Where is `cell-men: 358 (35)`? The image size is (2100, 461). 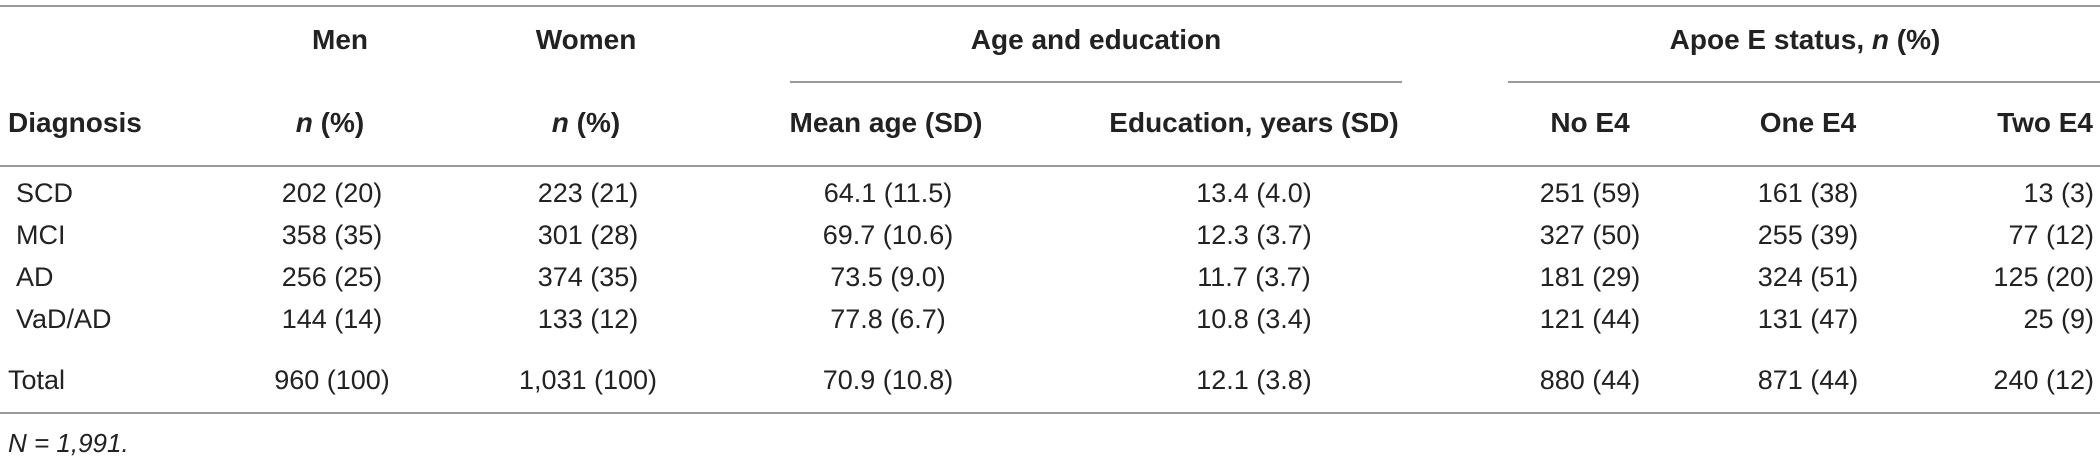 cell-men: 358 (35) is located at coordinates (332, 235).